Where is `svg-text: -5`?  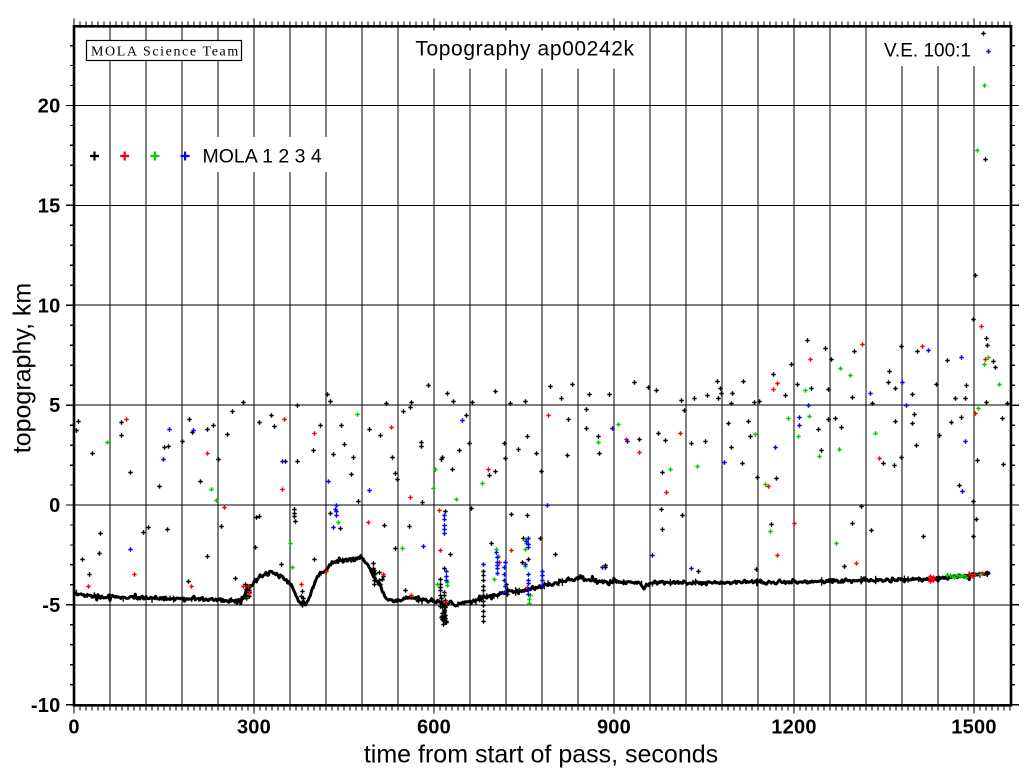
svg-text: -5 is located at coordinates (51, 606).